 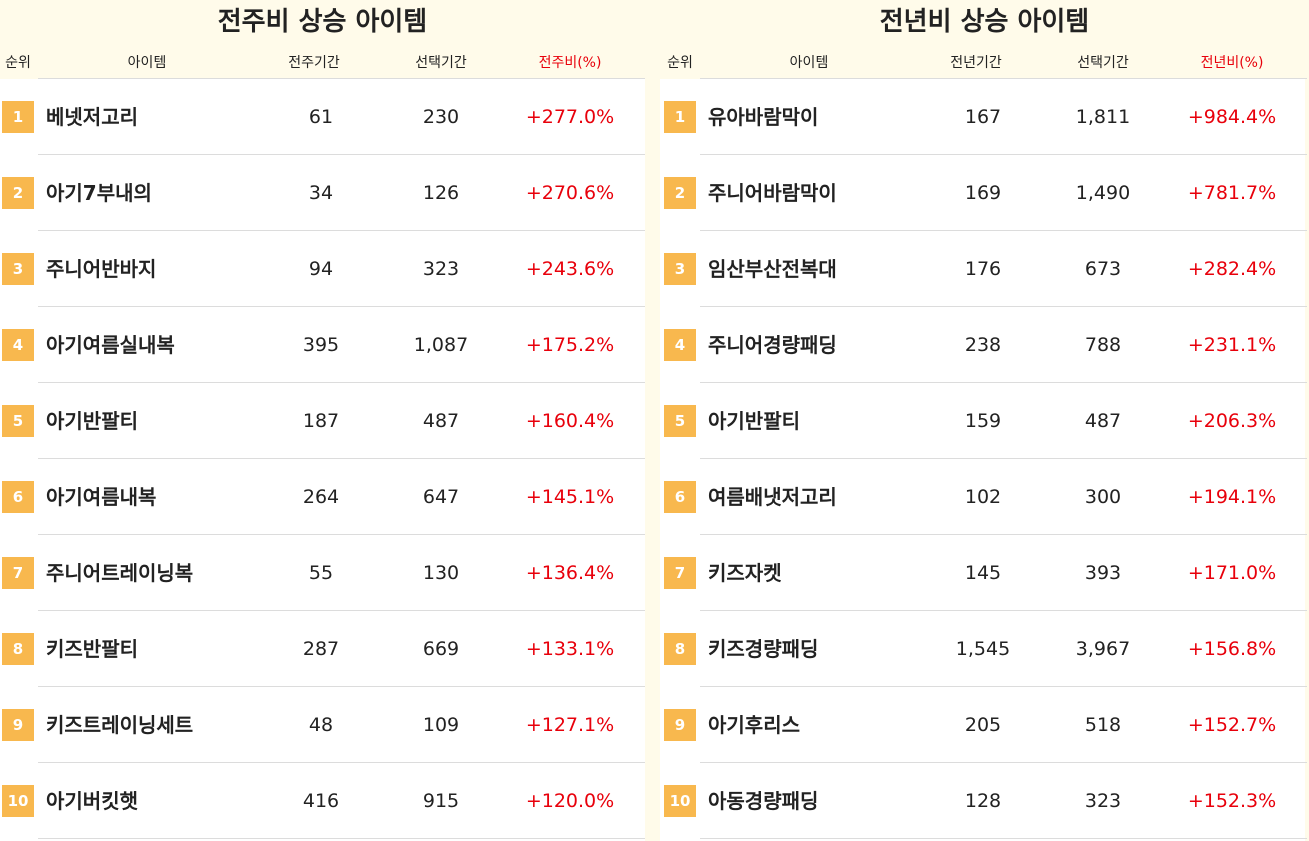 I want to click on rank-badge: 9, so click(x=680, y=725).